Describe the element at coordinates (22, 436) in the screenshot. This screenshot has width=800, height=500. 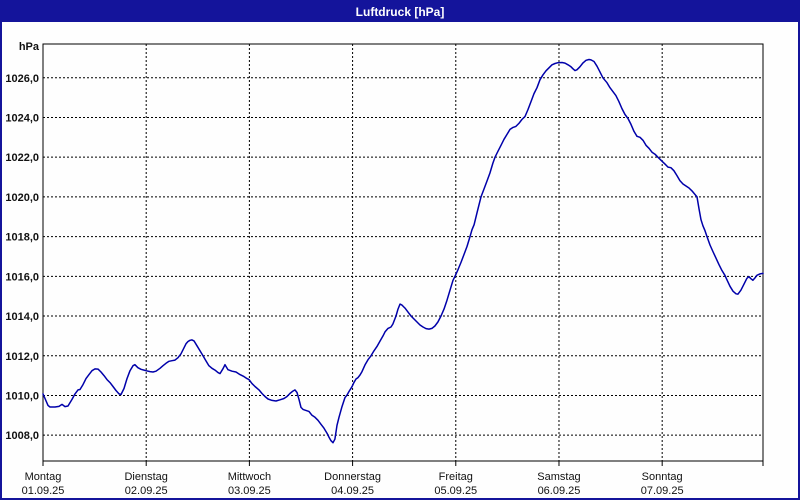
I see `y-tick-label: 1008,0` at that location.